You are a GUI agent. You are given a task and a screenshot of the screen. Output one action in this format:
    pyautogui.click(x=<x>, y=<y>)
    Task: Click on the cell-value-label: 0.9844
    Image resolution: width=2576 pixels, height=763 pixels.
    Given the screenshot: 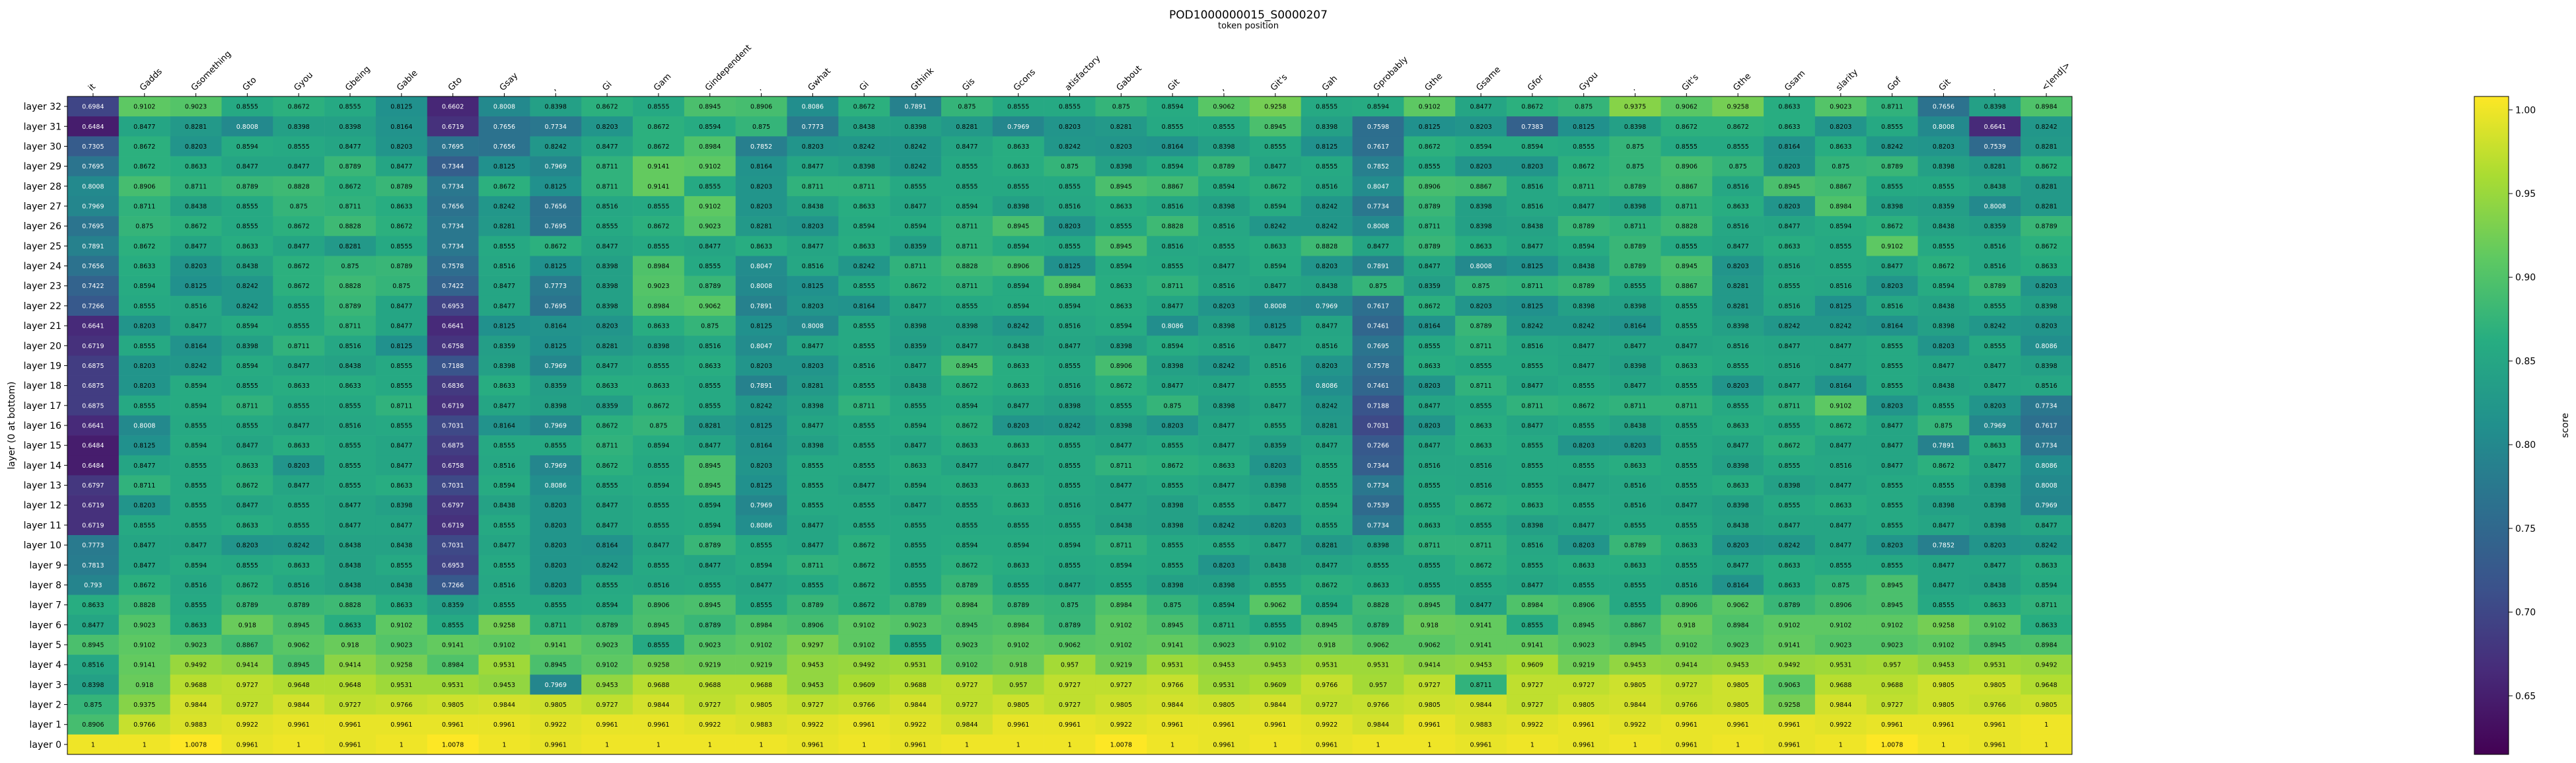 What is the action you would take?
    pyautogui.click(x=1378, y=725)
    